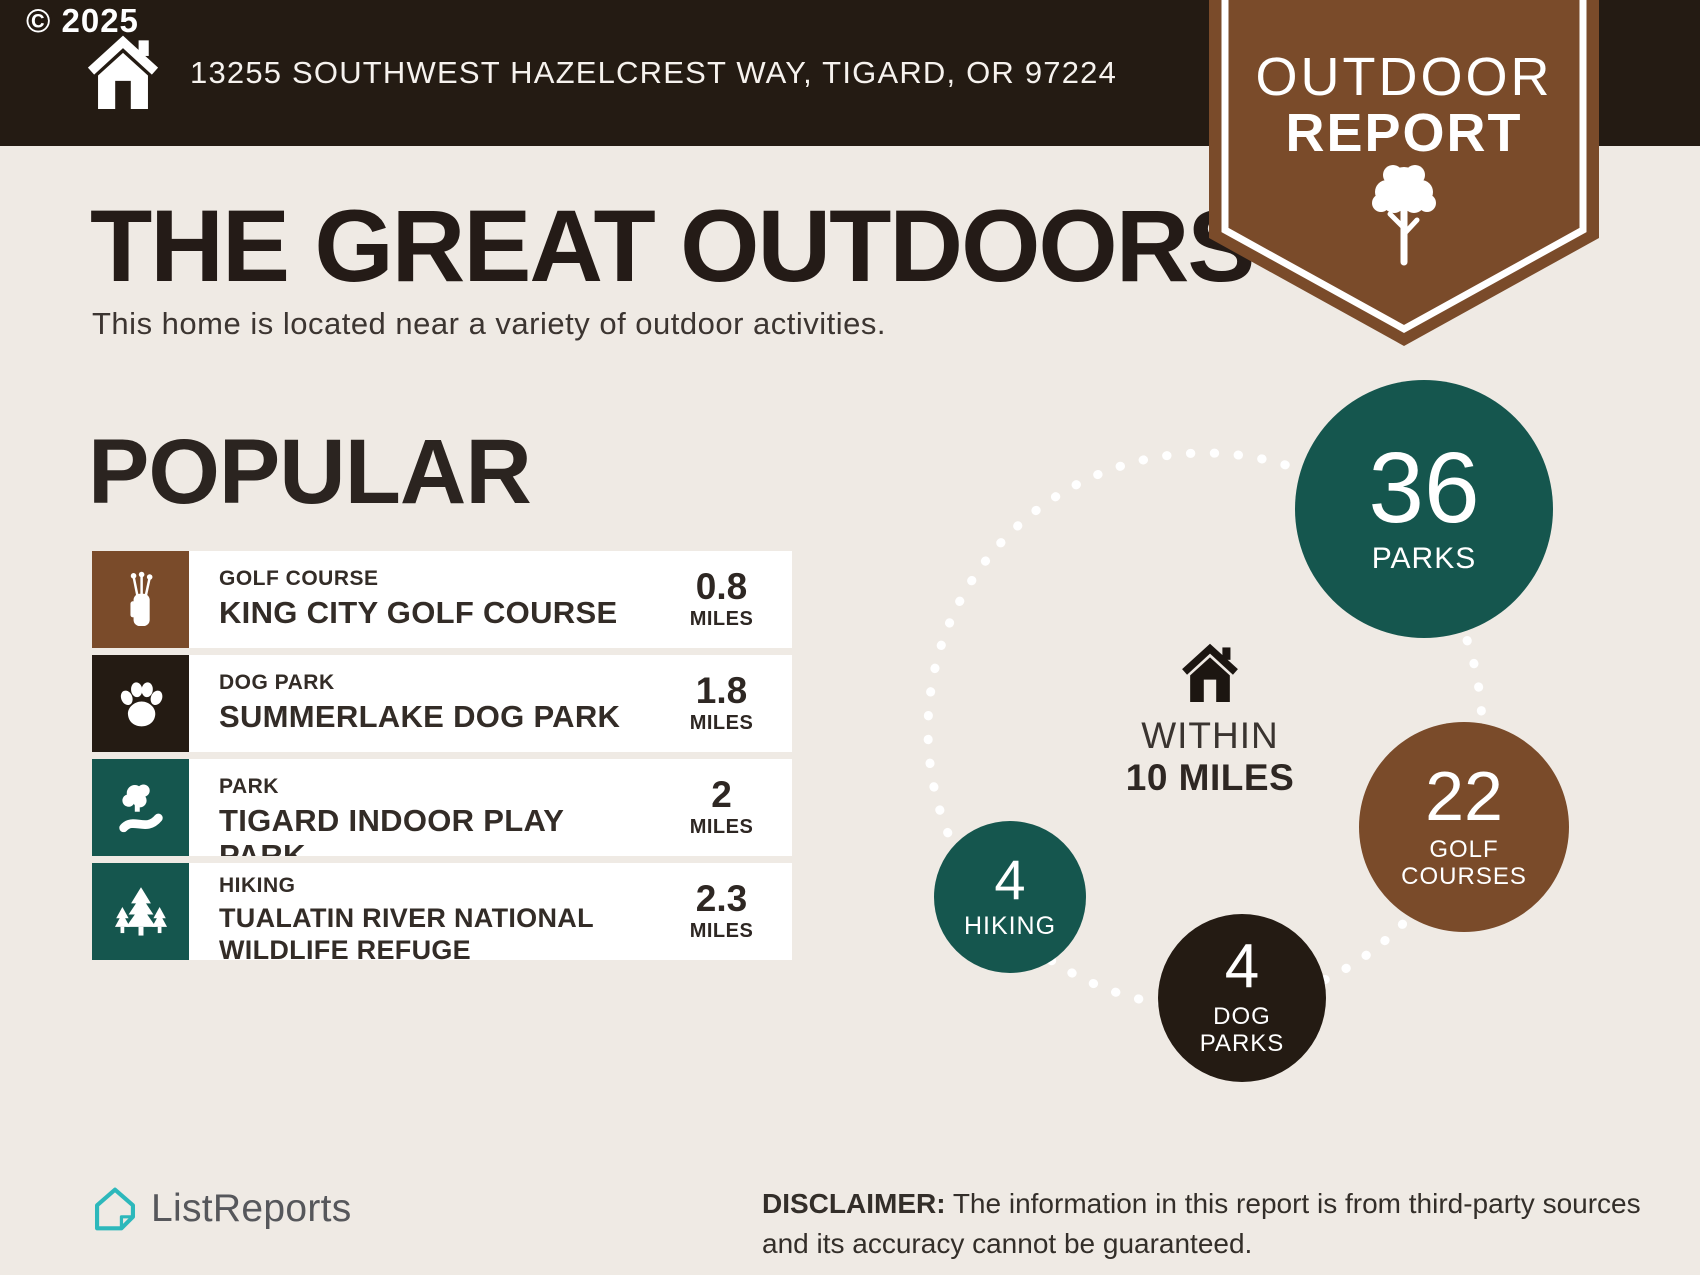  What do you see at coordinates (251, 1208) in the screenshot?
I see `brand-name: ListReports` at bounding box center [251, 1208].